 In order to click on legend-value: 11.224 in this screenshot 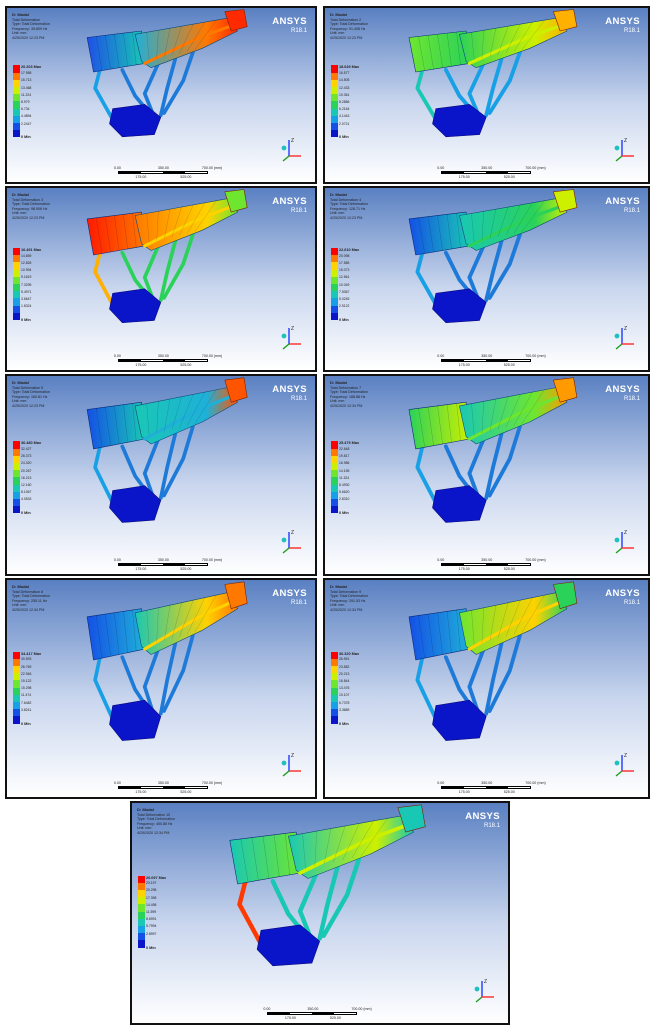, I will do `click(26, 94)`.